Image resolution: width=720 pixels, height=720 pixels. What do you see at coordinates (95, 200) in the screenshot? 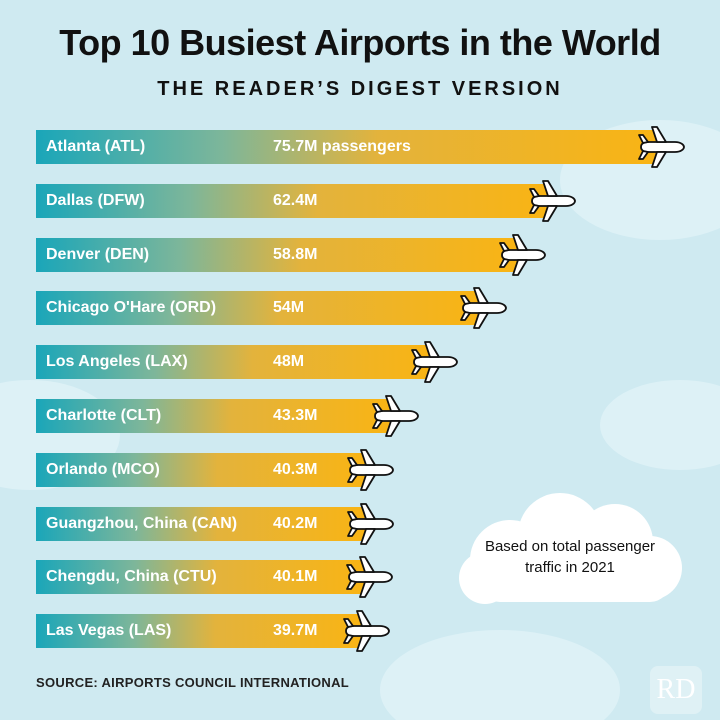
I see `bar-label: Dallas (DFW)` at bounding box center [95, 200].